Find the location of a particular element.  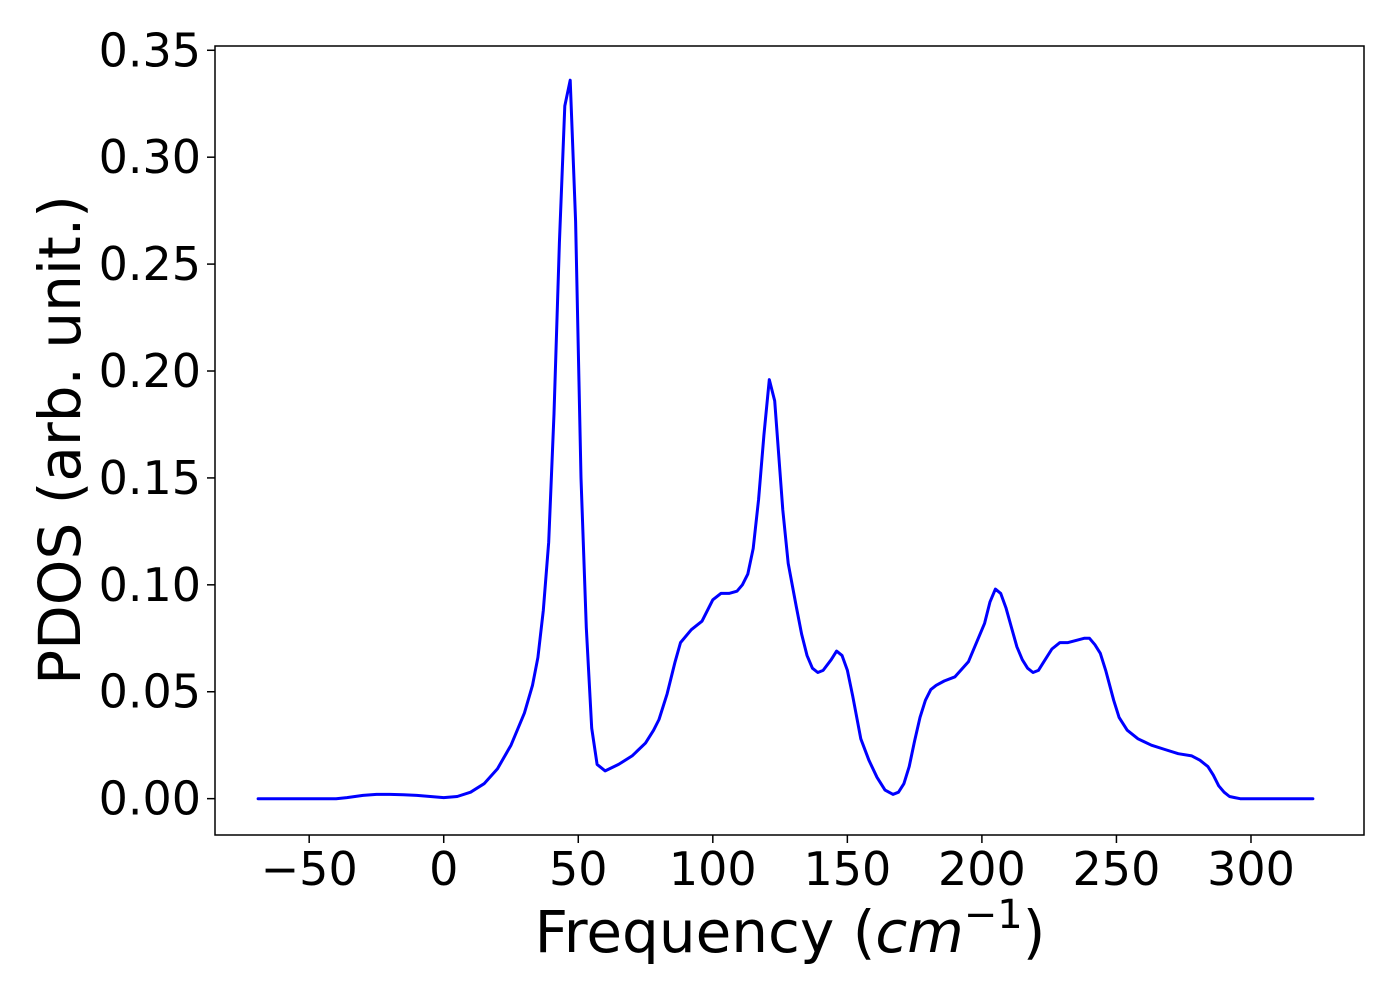

x-tick-label: 250 is located at coordinates (1117, 869).